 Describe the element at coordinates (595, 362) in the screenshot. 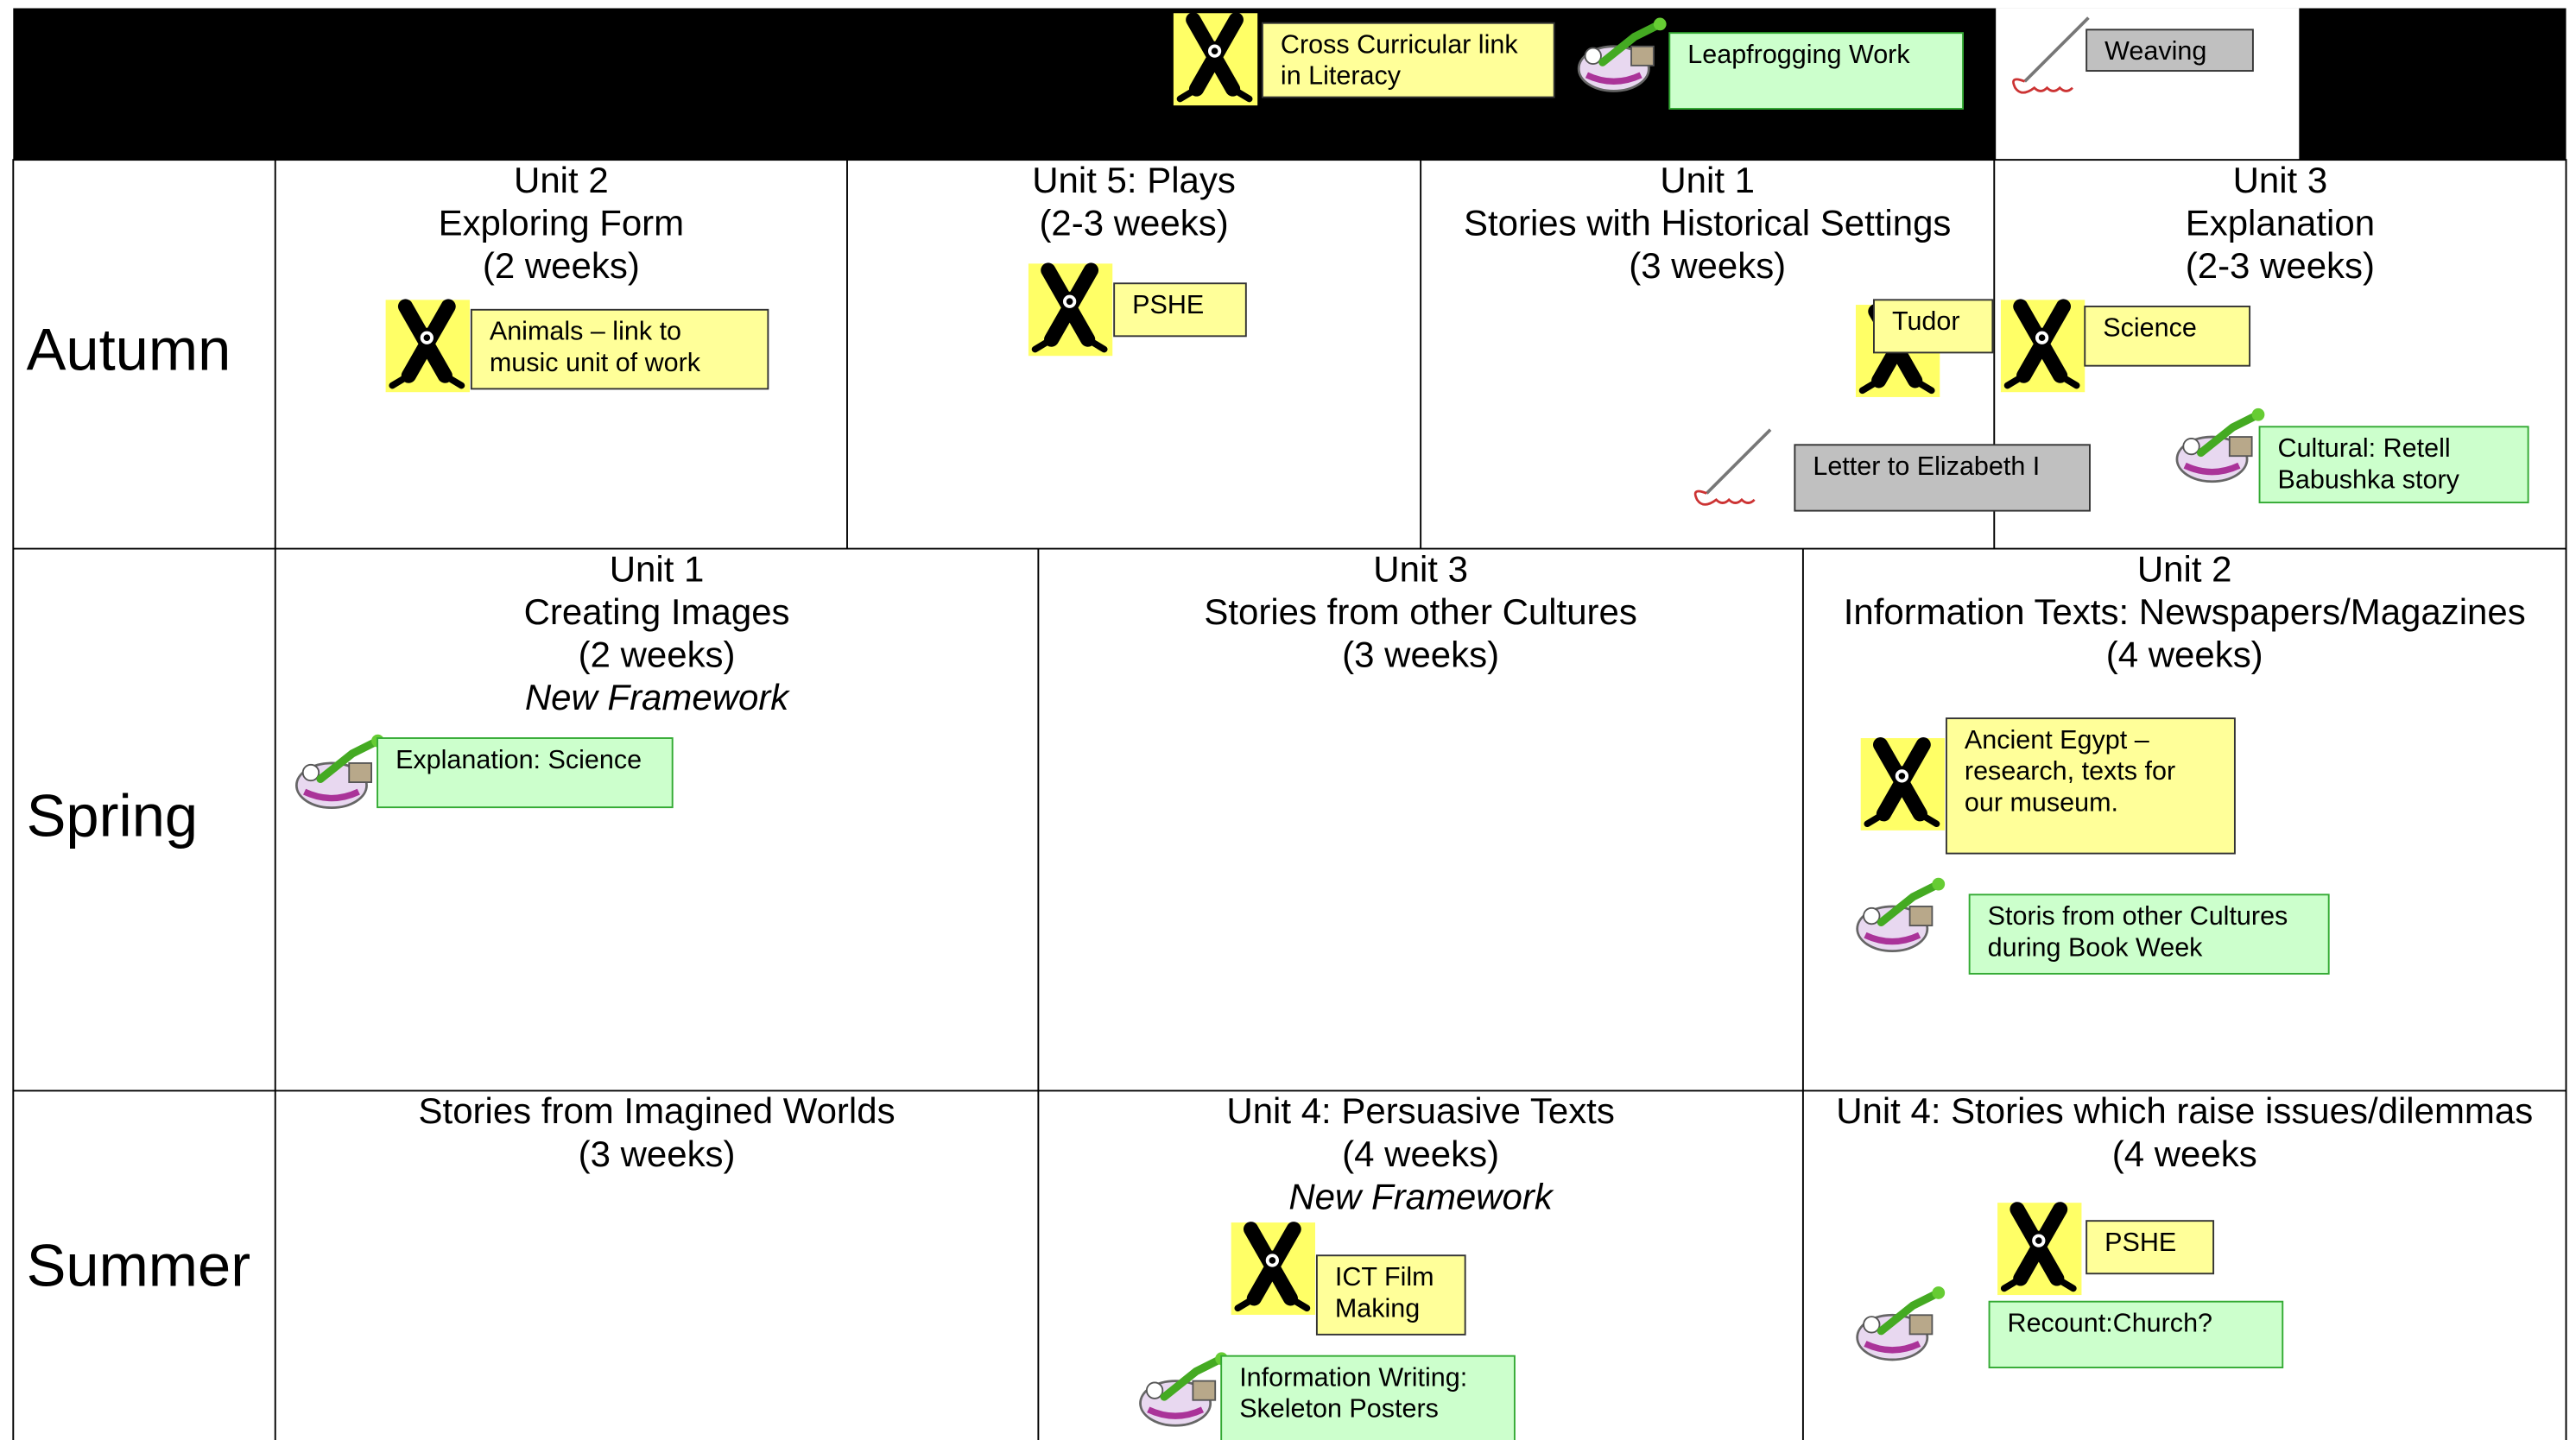

I see `note-text: music unit of work` at that location.